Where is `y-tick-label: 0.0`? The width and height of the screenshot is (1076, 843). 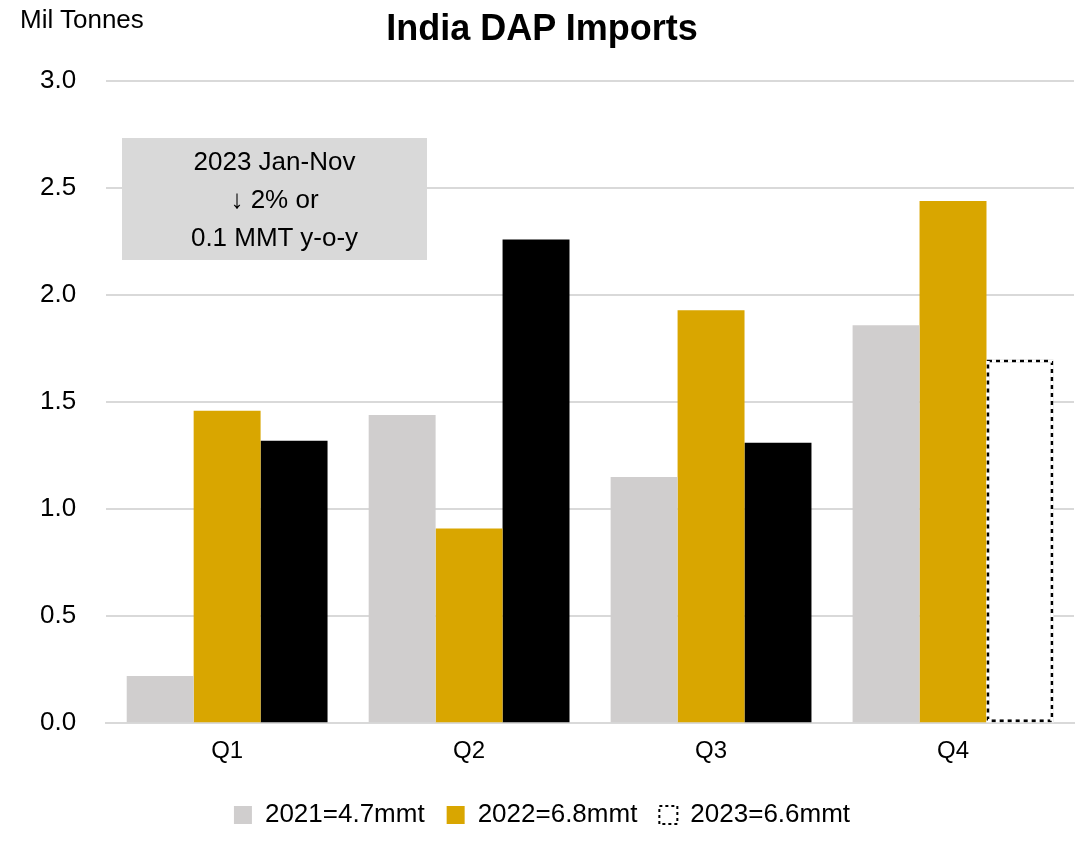
y-tick-label: 0.0 is located at coordinates (58, 721).